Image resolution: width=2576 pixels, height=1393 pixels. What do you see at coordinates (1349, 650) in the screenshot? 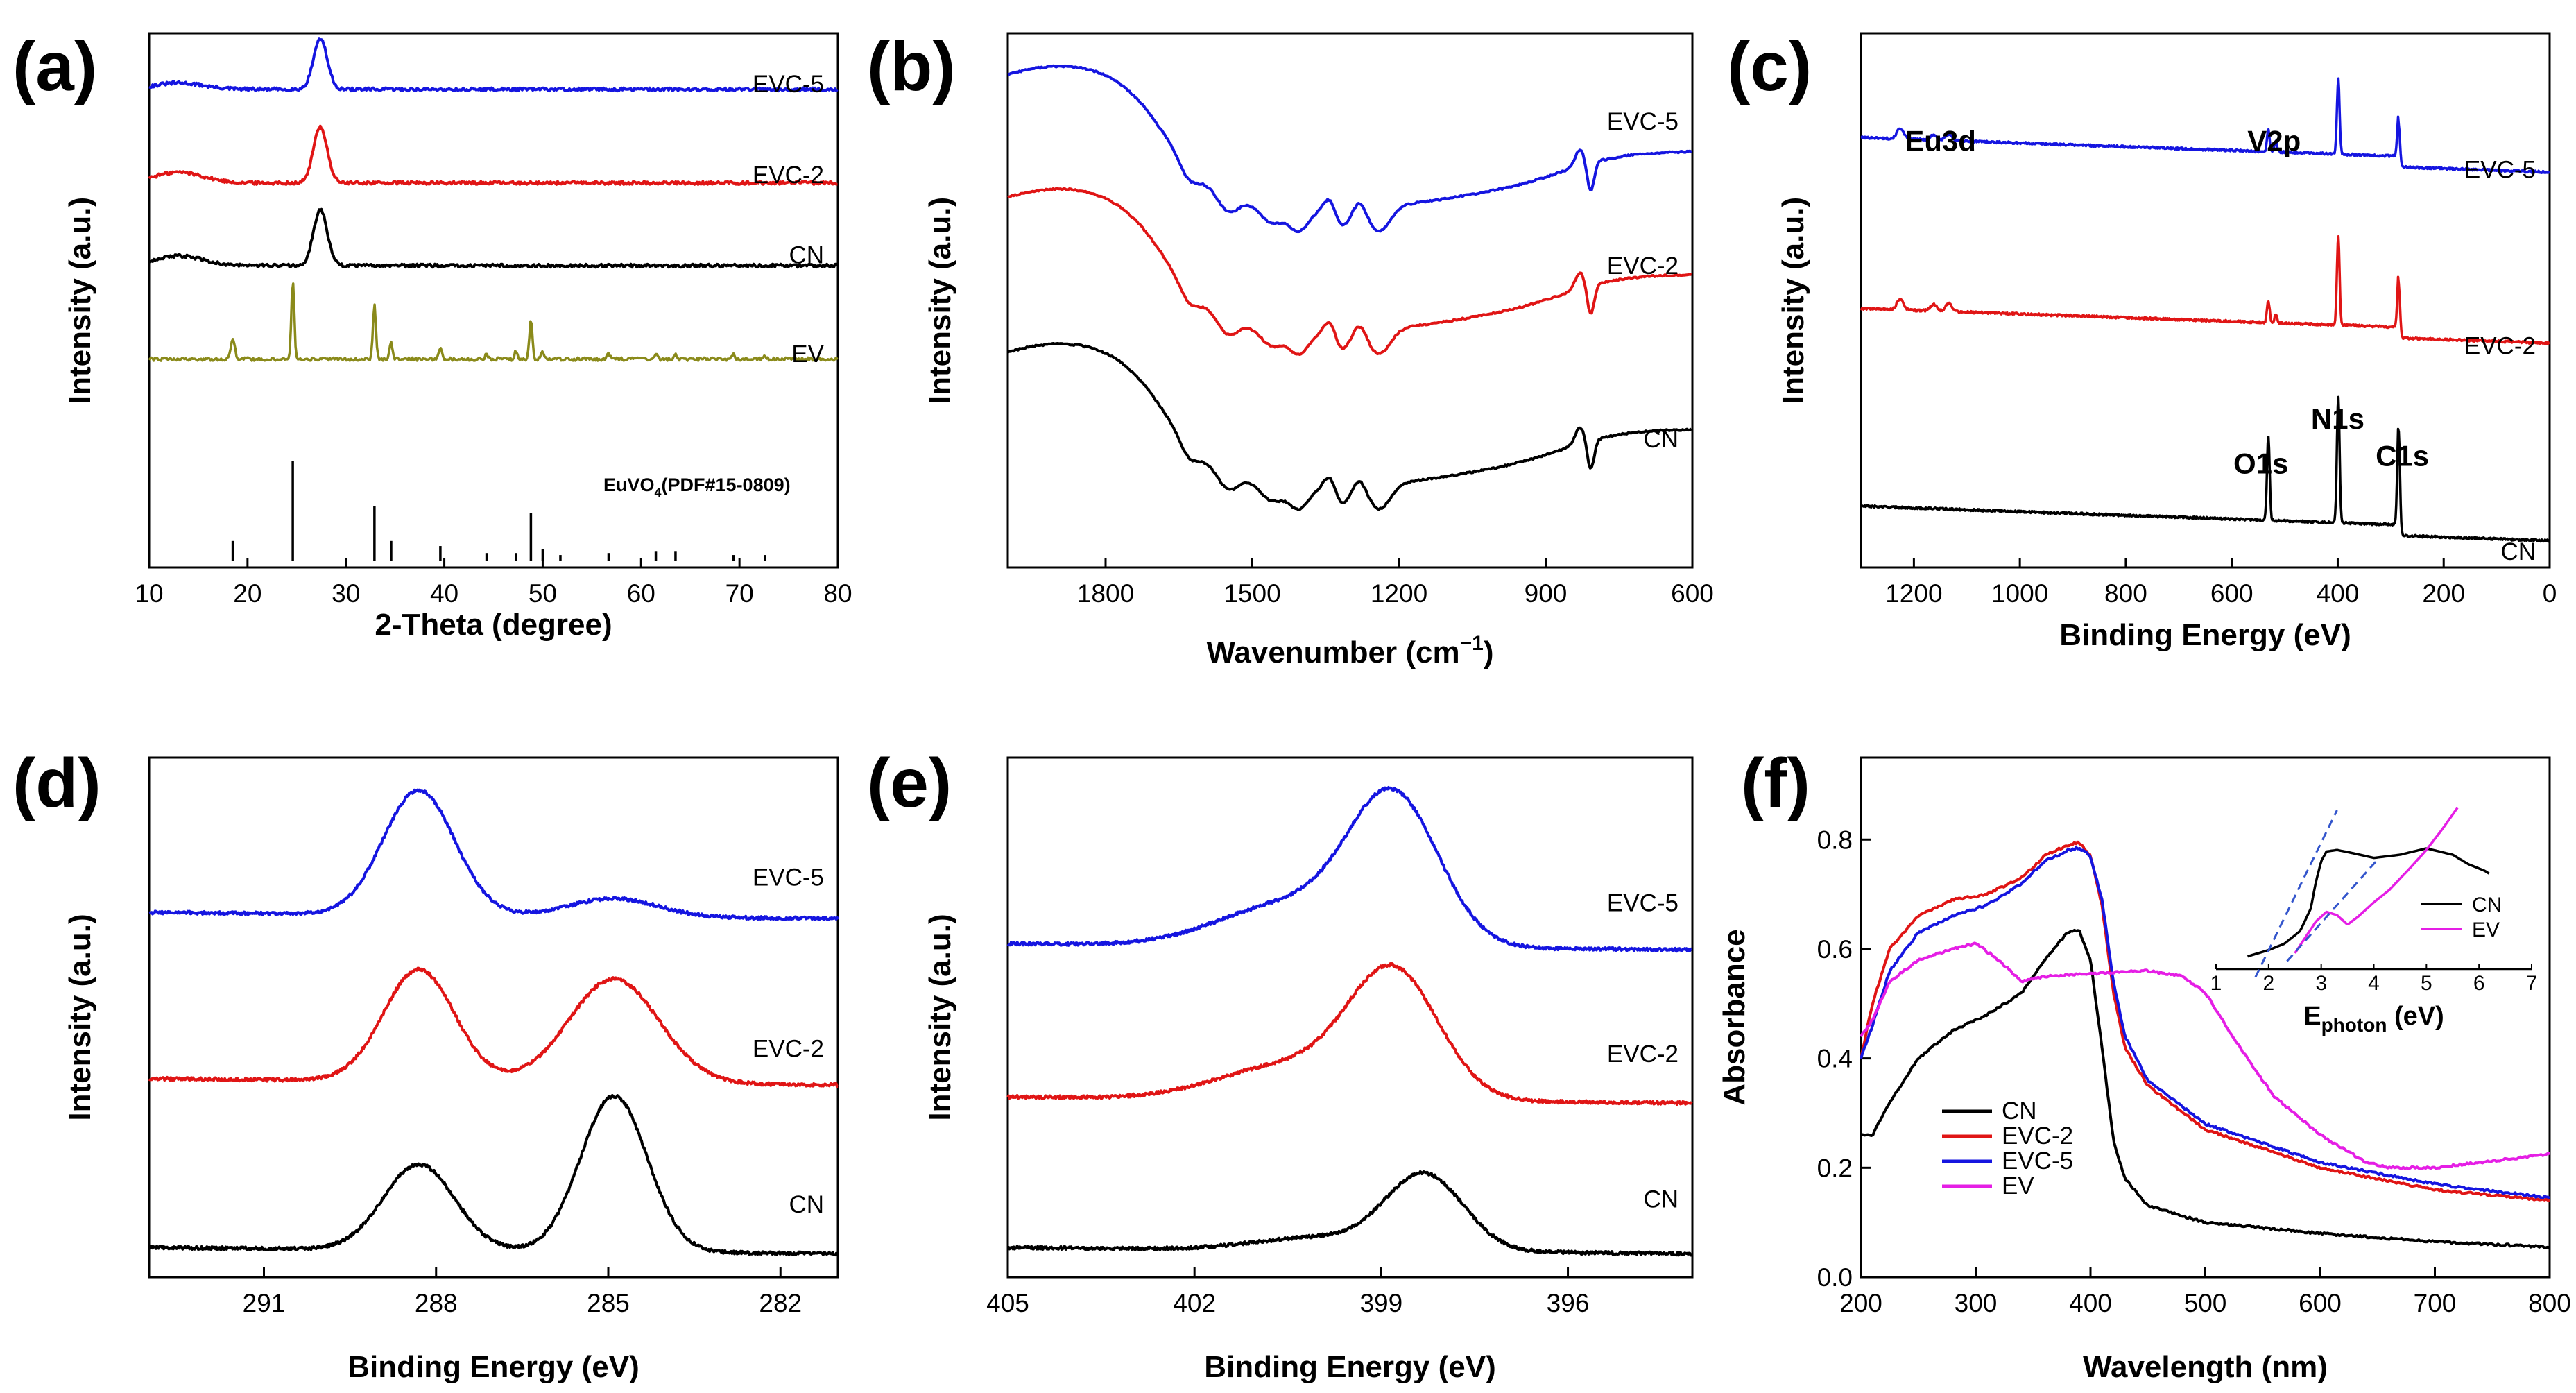
I see `x-axis-label-b: Wavenumber (cm−1)` at bounding box center [1349, 650].